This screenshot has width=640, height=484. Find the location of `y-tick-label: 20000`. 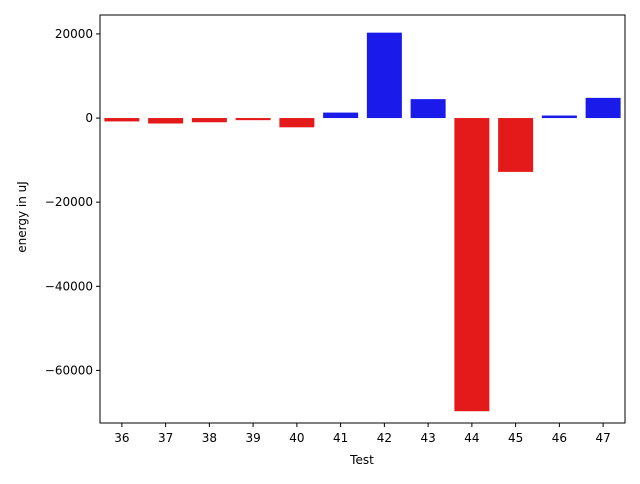

y-tick-label: 20000 is located at coordinates (74, 34).